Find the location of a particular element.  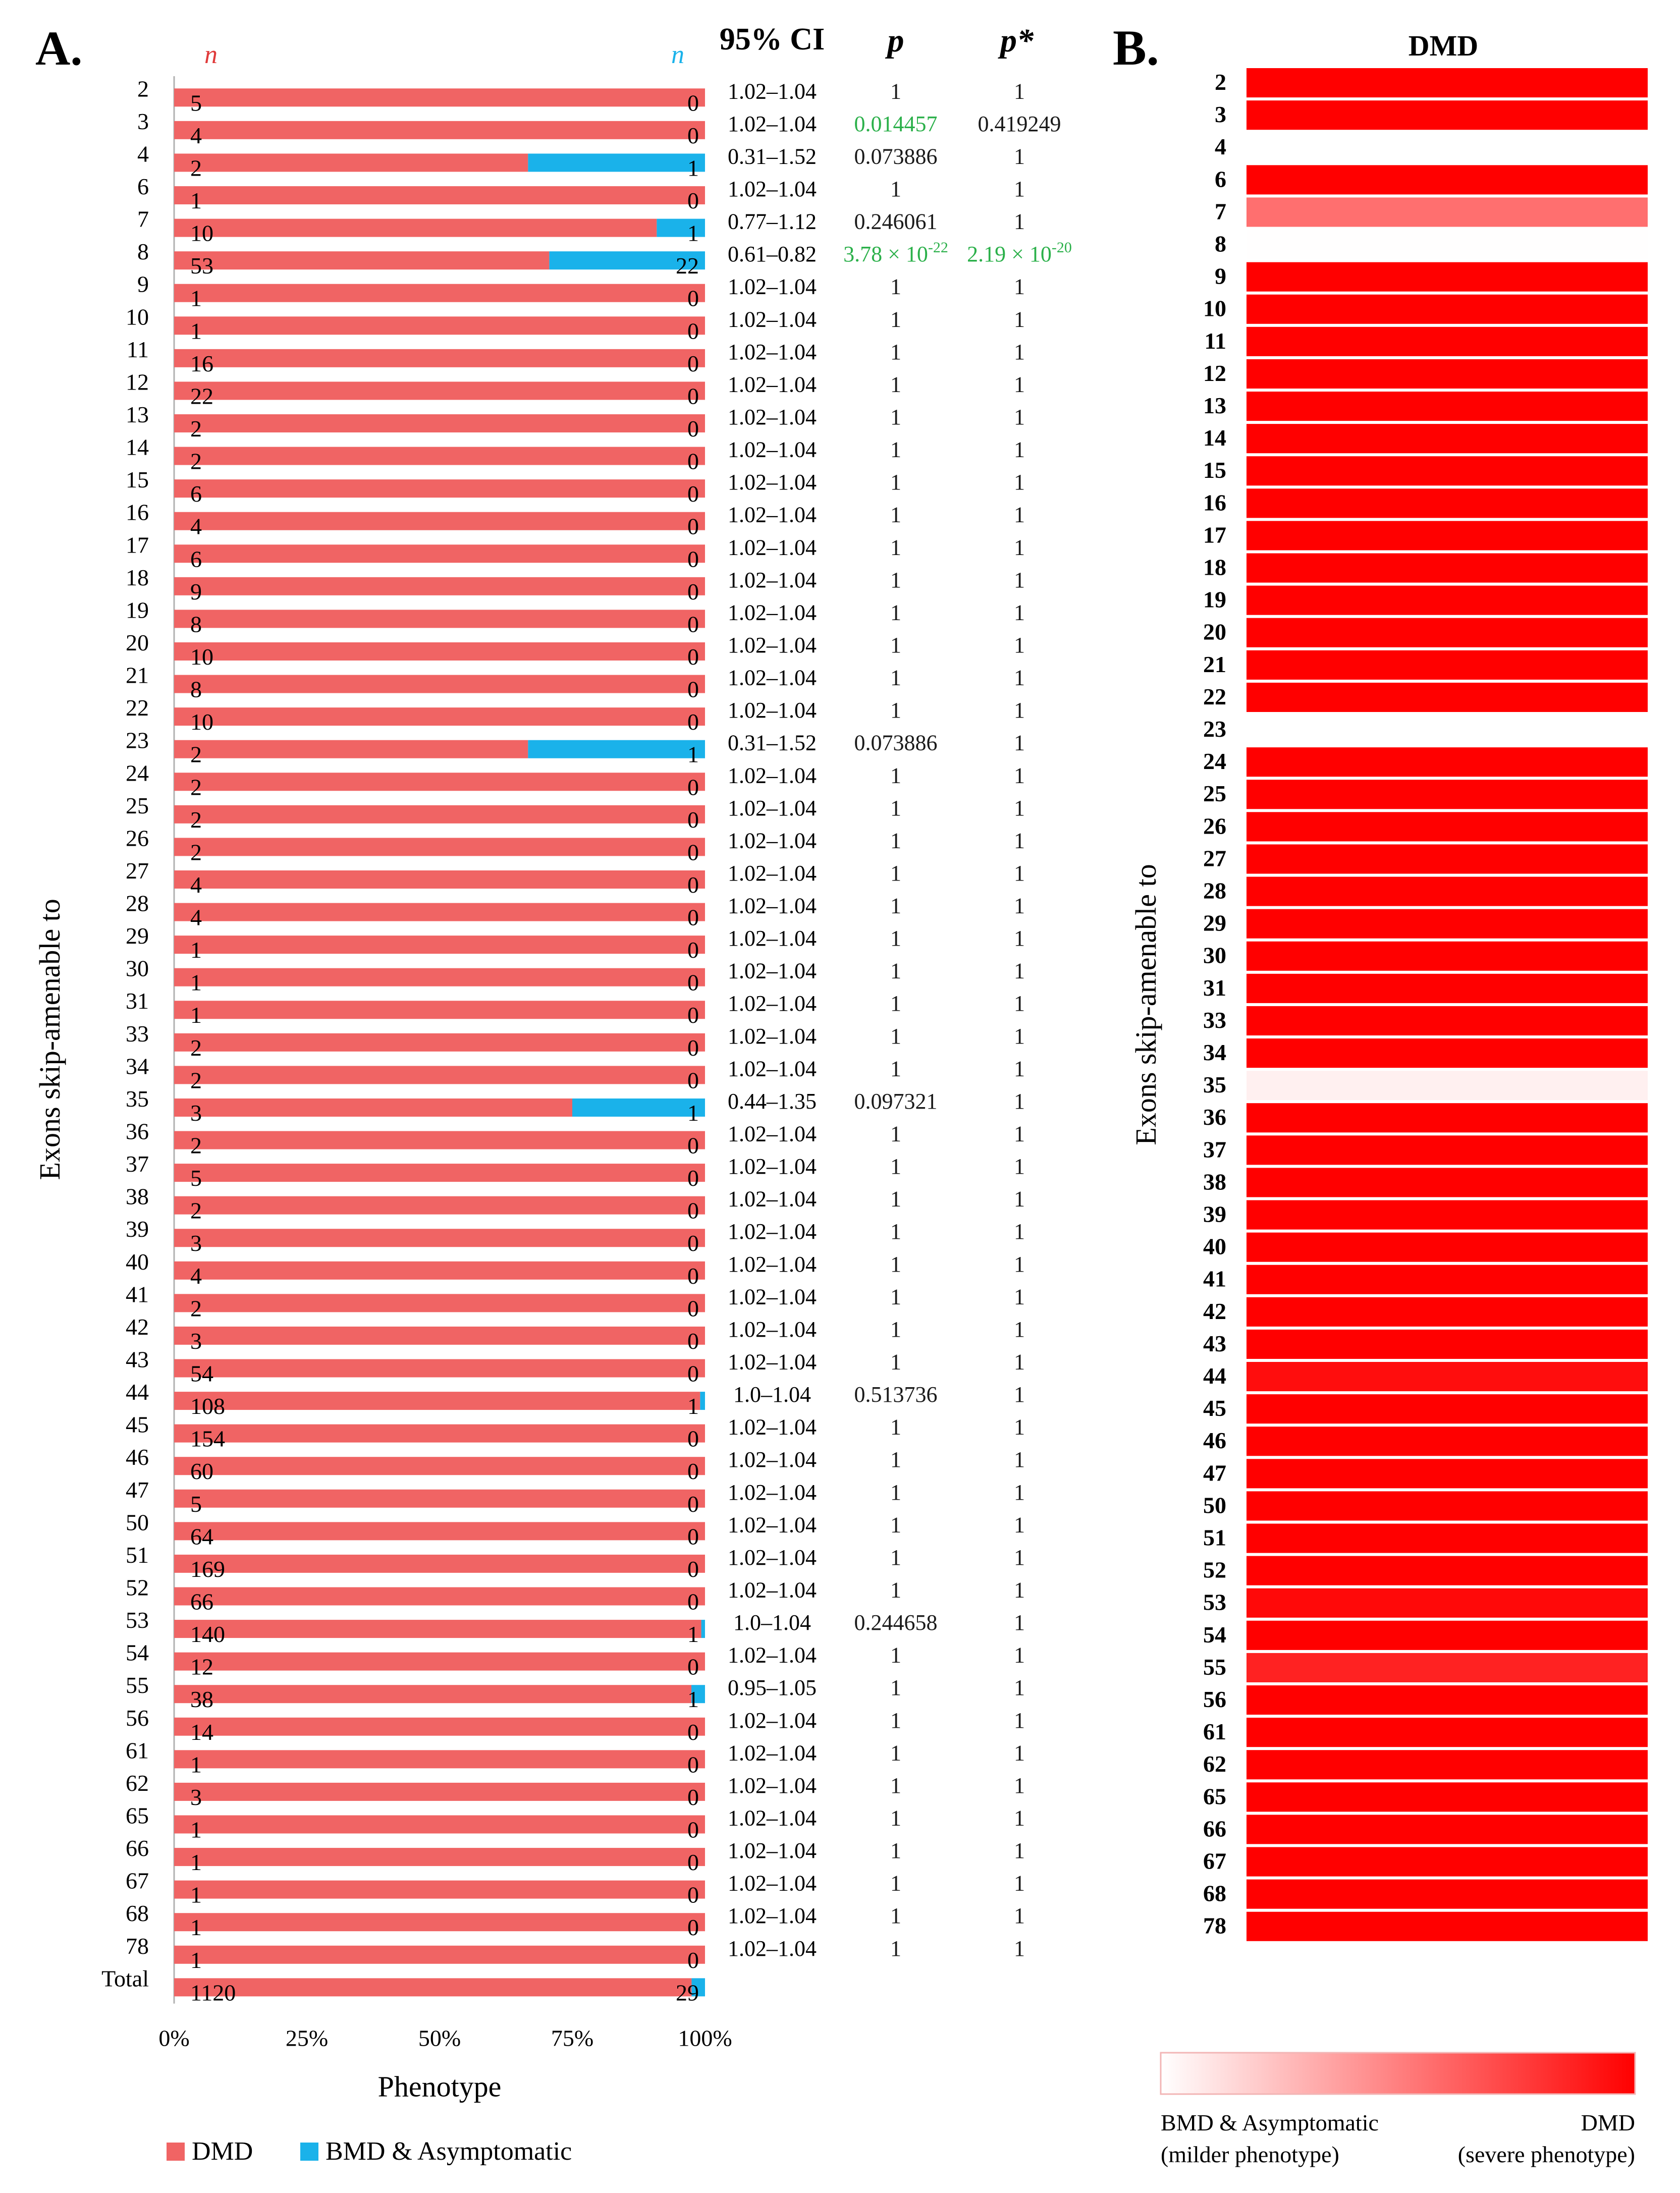

heatmap-exon-label: 38 is located at coordinates (1215, 1181).